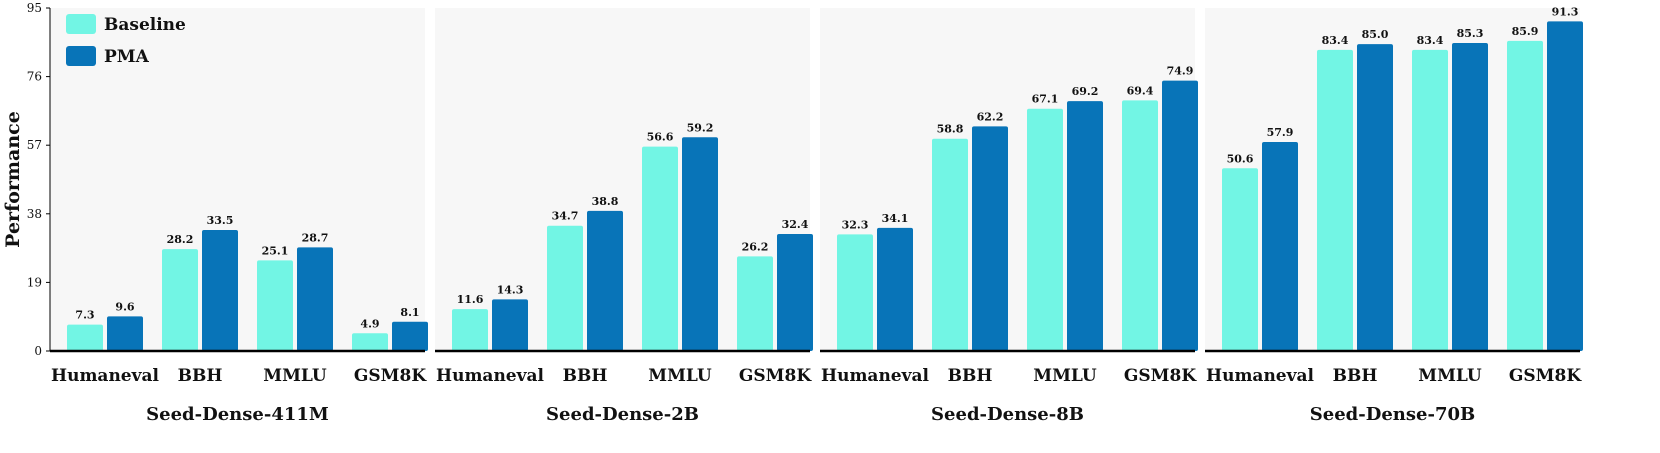 This screenshot has width=1660, height=453. I want to click on data-label: 28.2, so click(180, 239).